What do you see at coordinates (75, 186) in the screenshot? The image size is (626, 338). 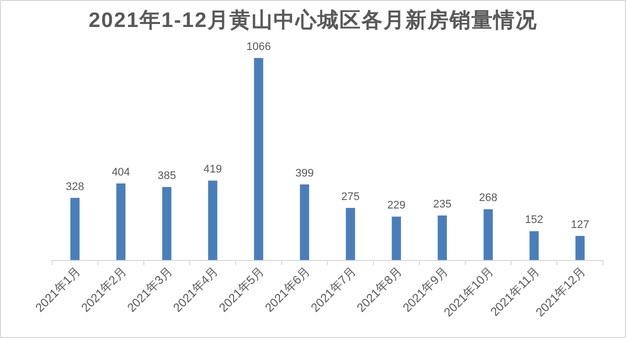 I see `data-label: 328` at bounding box center [75, 186].